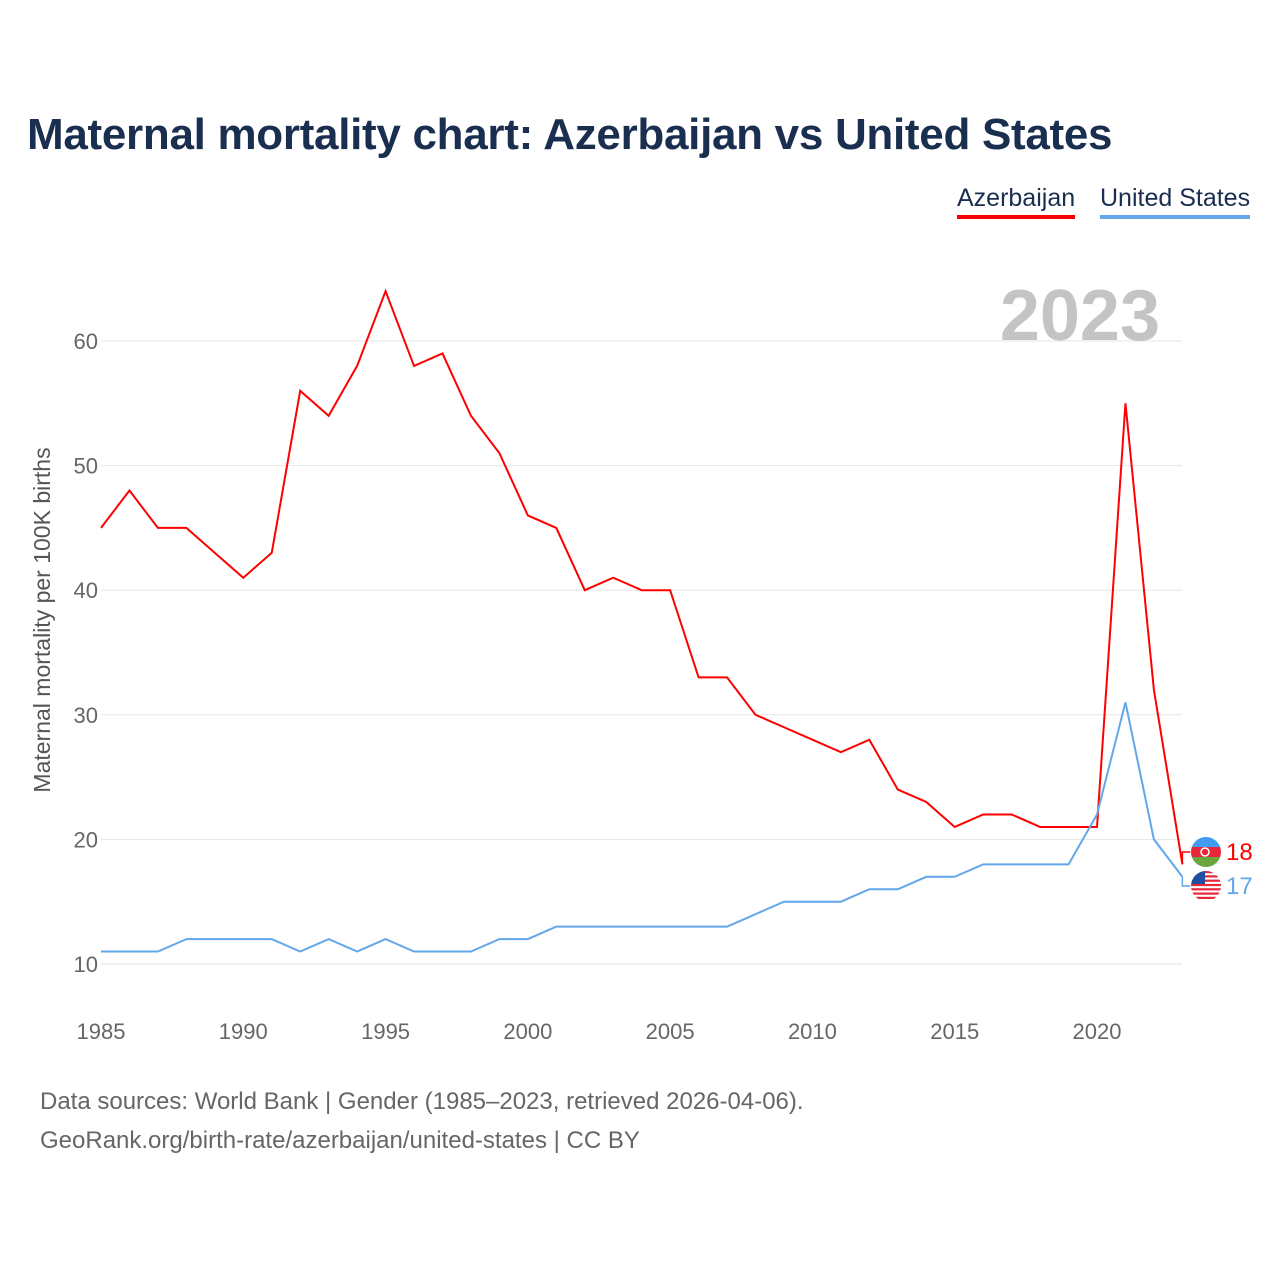  Describe the element at coordinates (1239, 852) in the screenshot. I see `end-value-label: 18` at that location.